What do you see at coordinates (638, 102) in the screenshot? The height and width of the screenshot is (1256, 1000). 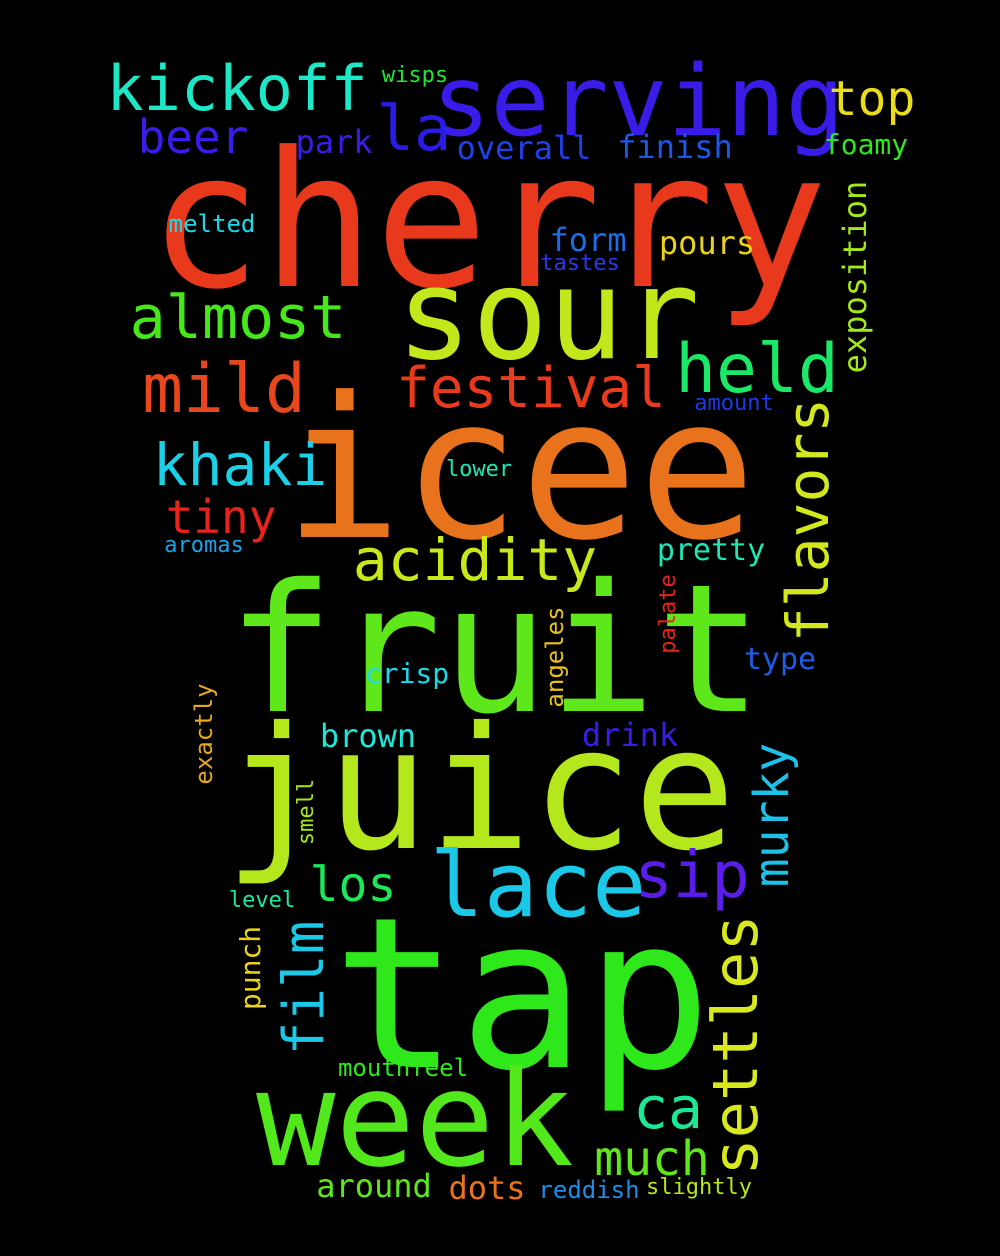 I see `word-serving: serving` at bounding box center [638, 102].